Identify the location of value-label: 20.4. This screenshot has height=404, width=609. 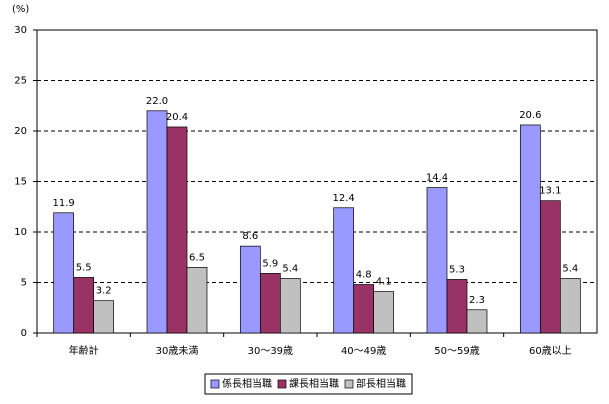
(177, 117).